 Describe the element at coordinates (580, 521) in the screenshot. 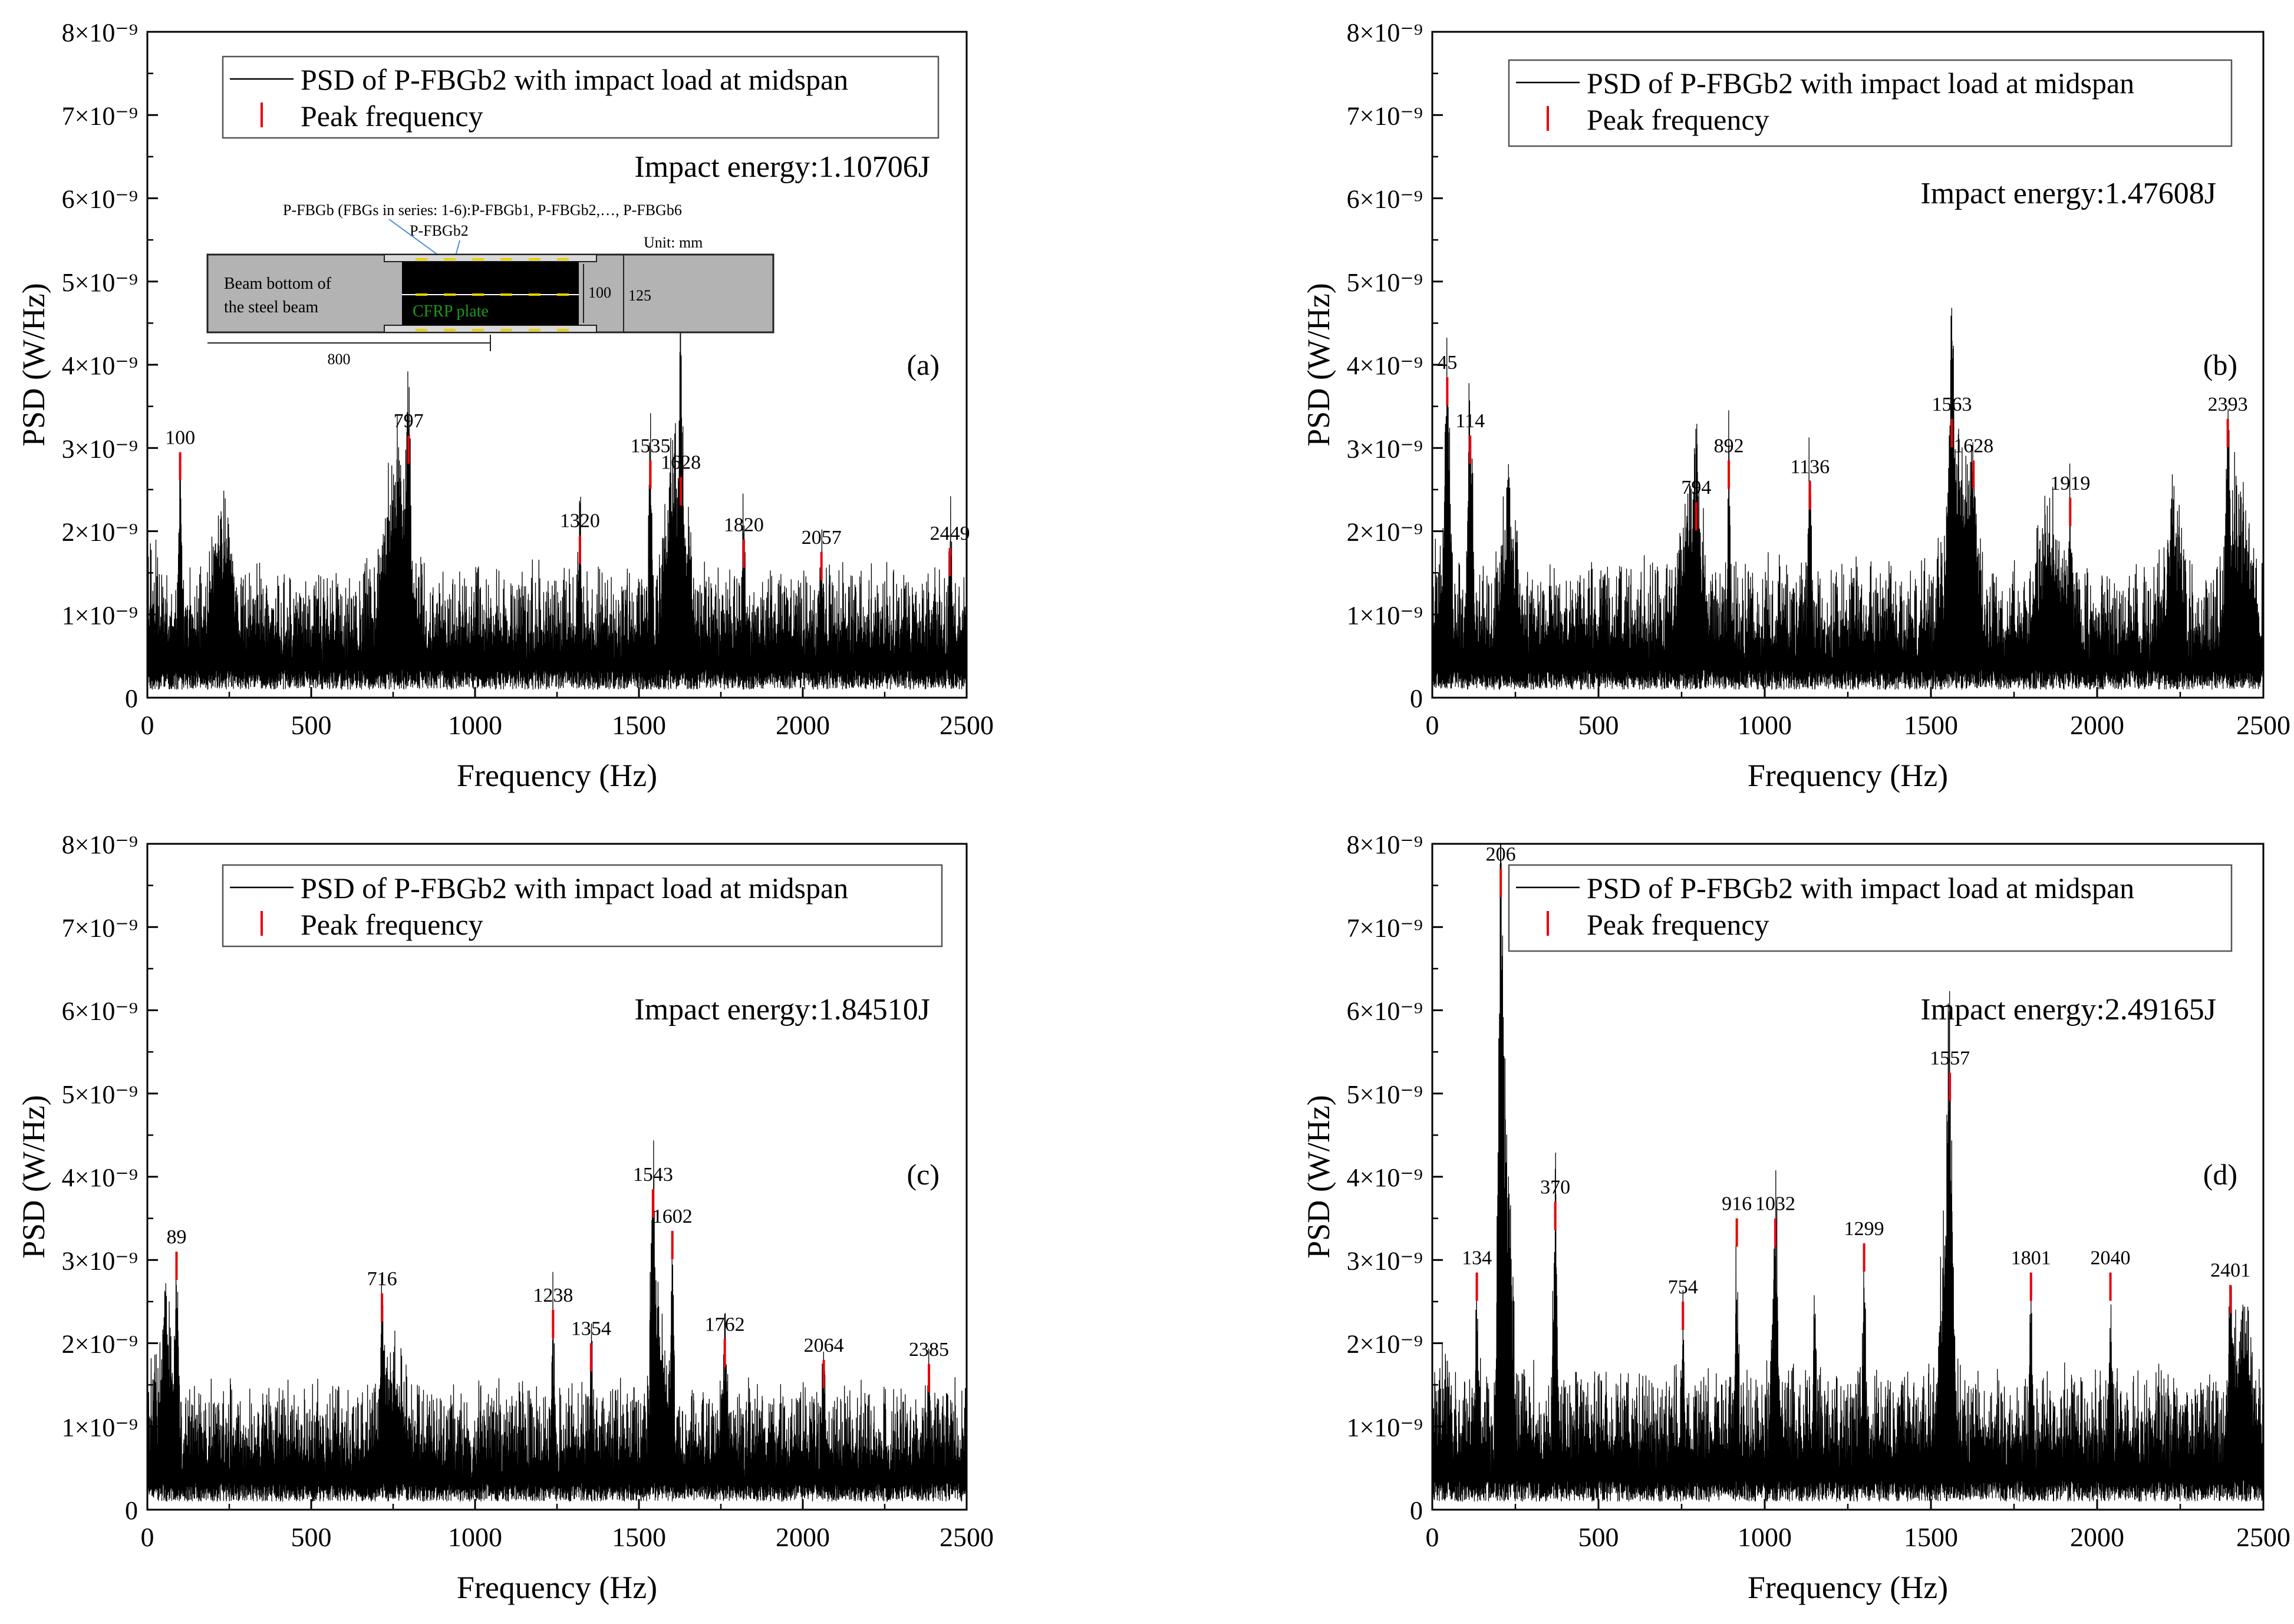

I see `peak-label: 1320` at that location.